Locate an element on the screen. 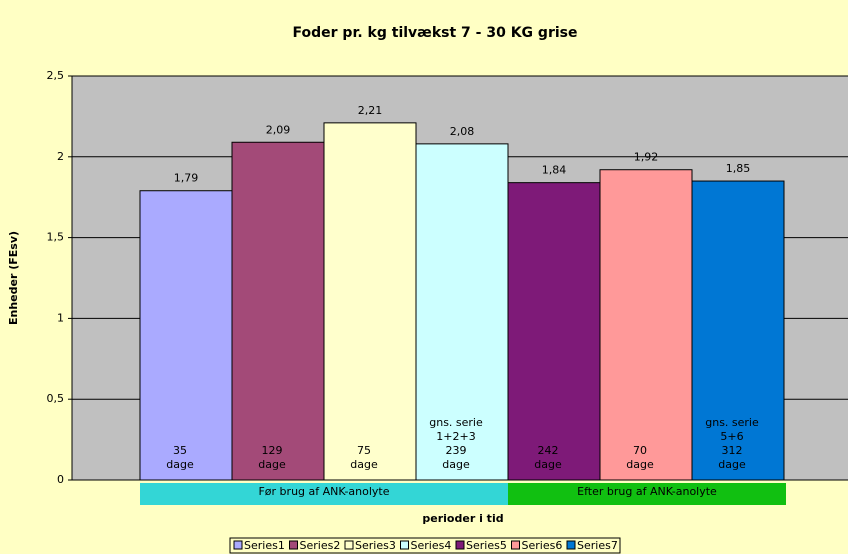 The image size is (848, 554). y-axis-label: Enheder (FEsv) is located at coordinates (13, 278).